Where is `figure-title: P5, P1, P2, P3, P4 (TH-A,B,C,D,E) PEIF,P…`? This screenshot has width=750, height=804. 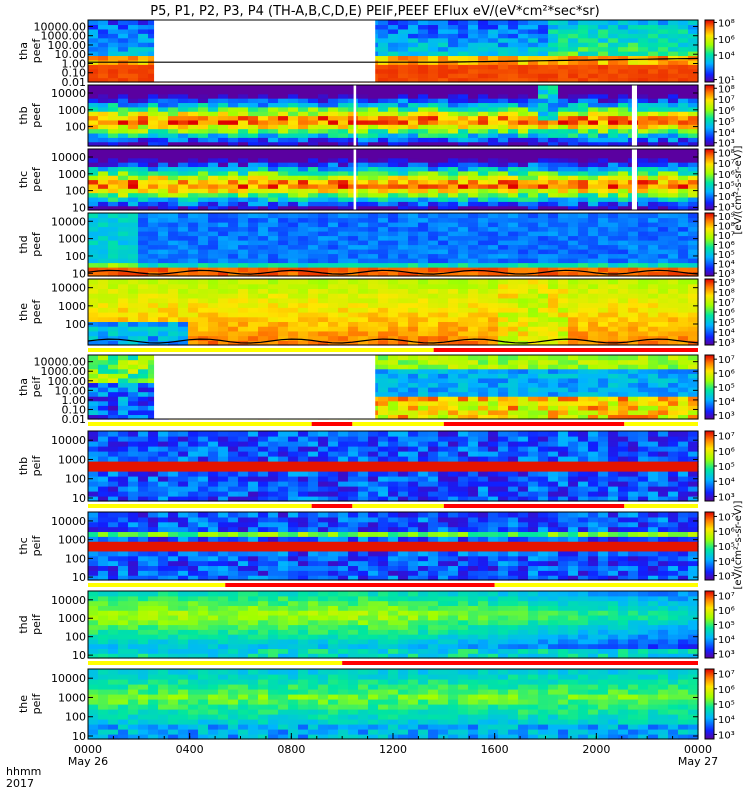
figure-title: P5, P1, P2, P3, P4 (TH-A,B,C,D,E) PEIF,P… is located at coordinates (374, 11).